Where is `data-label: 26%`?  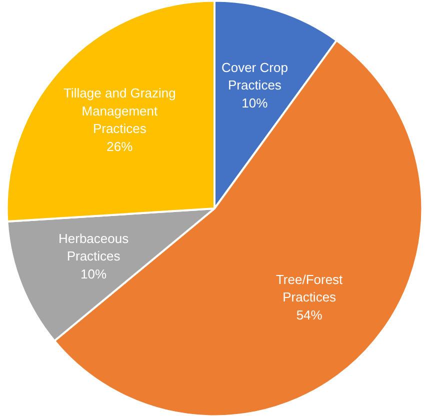 data-label: 26% is located at coordinates (120, 146).